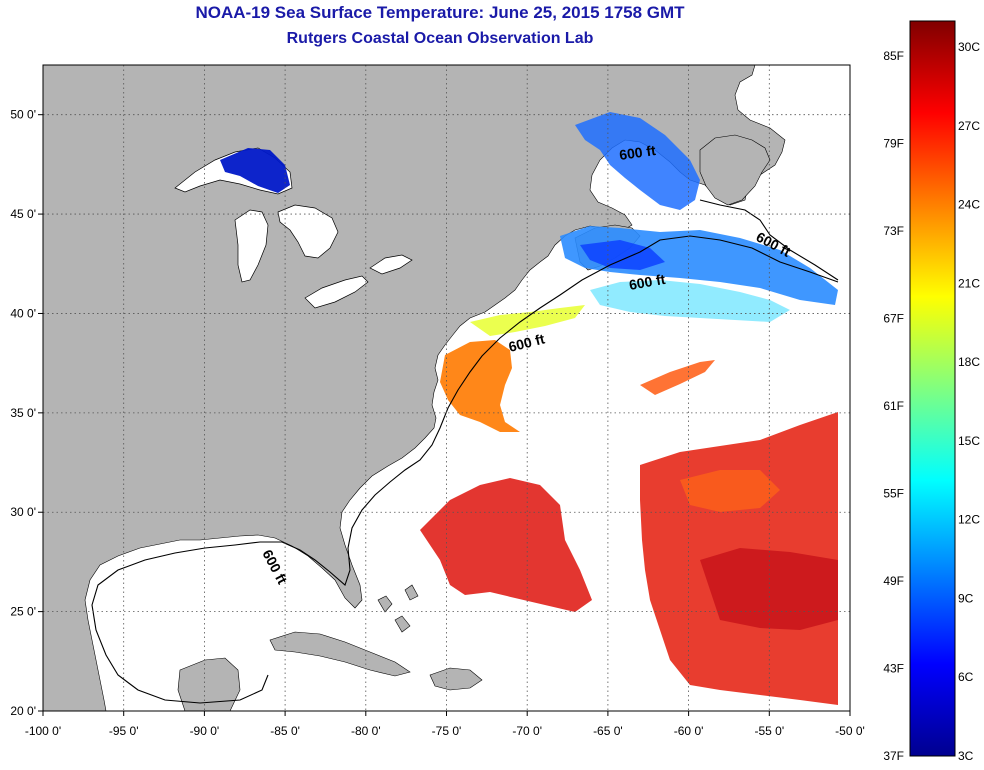  Describe the element at coordinates (23, 512) in the screenshot. I see `latitude-tick-label: 30 0'` at that location.